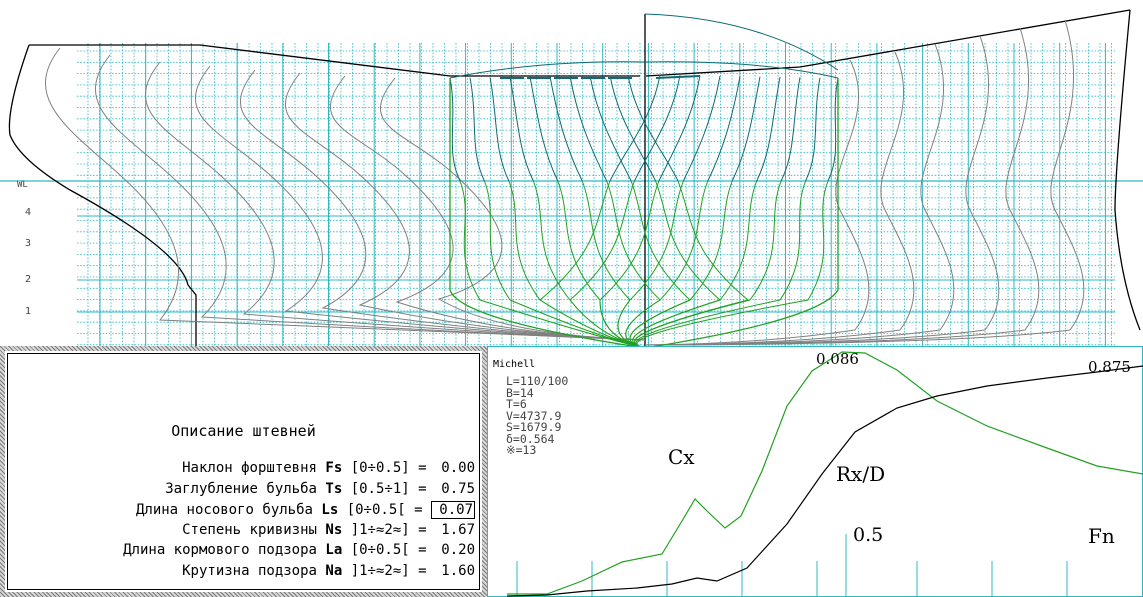  Describe the element at coordinates (334, 510) in the screenshot. I see `parameter-sym: Ls` at that location.